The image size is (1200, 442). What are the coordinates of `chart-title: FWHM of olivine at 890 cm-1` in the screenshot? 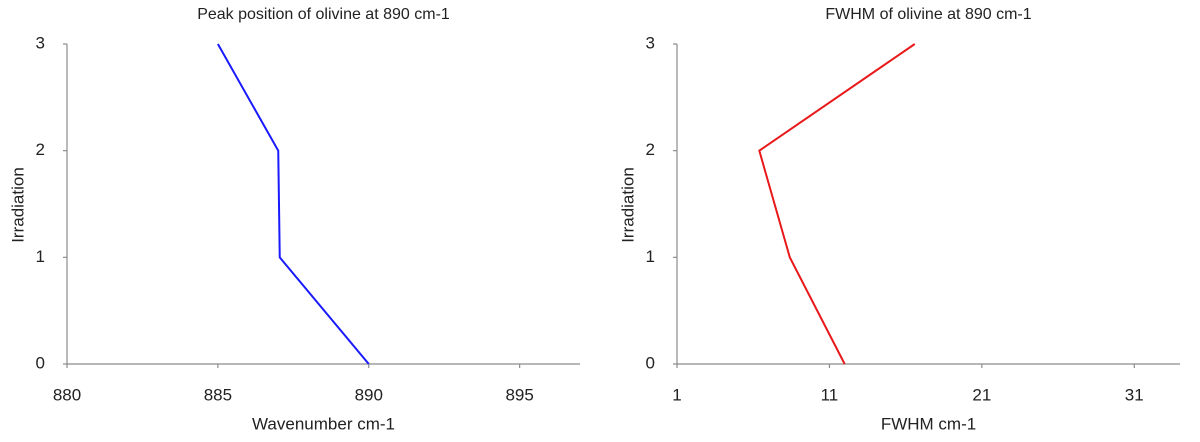 It's located at (928, 14).